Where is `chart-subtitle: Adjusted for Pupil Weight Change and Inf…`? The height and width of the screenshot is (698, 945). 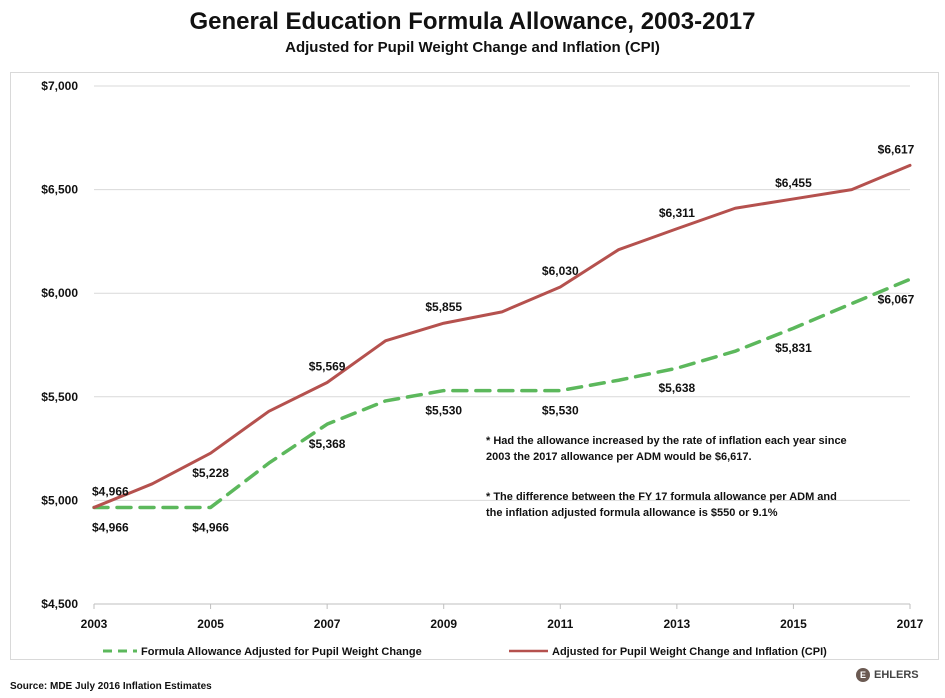
chart-subtitle: Adjusted for Pupil Weight Change and Inf… is located at coordinates (472, 47).